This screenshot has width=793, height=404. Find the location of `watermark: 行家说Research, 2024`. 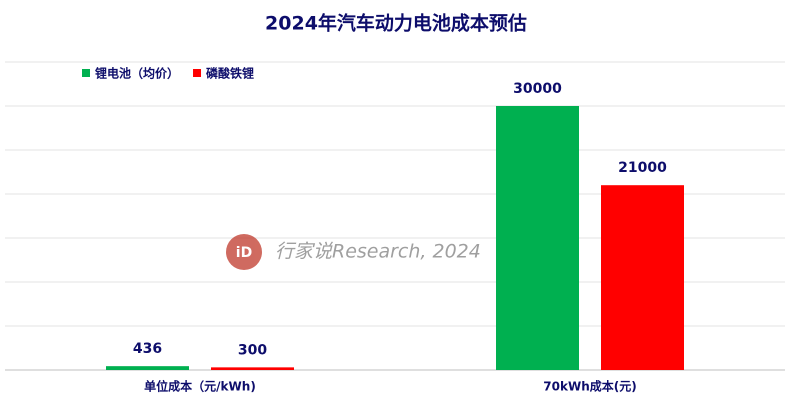

watermark: 行家说Research, 2024 is located at coordinates (378, 252).